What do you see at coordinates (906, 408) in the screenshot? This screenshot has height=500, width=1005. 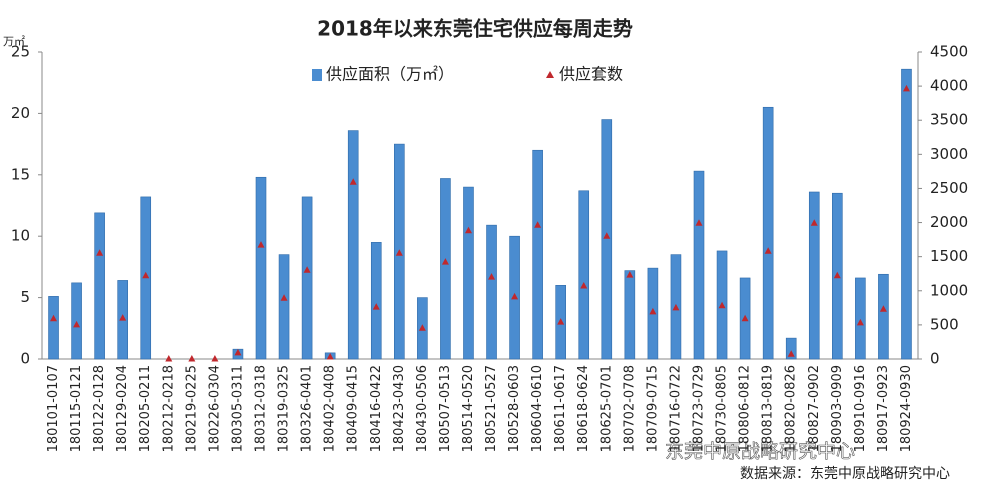 I see `x-tick-label: 180924-0930` at bounding box center [906, 408].